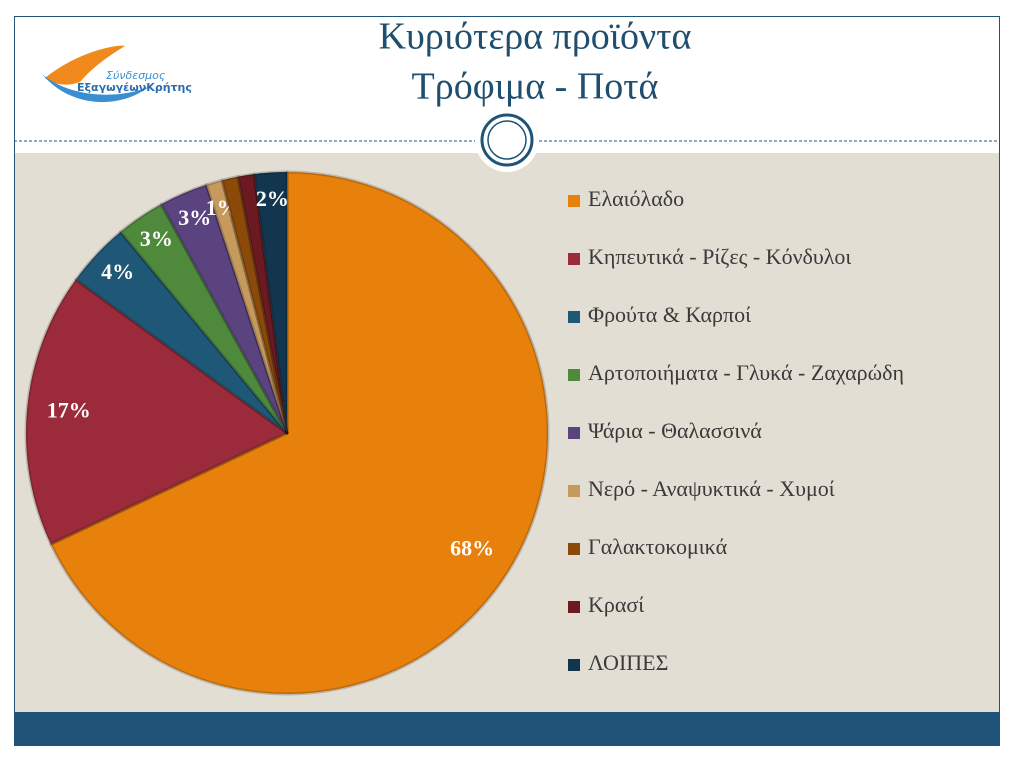 The height and width of the screenshot is (763, 1016). I want to click on logo: Σύνδεσμος ΕξαγωγέωνΚρήτης, so click(117, 74).